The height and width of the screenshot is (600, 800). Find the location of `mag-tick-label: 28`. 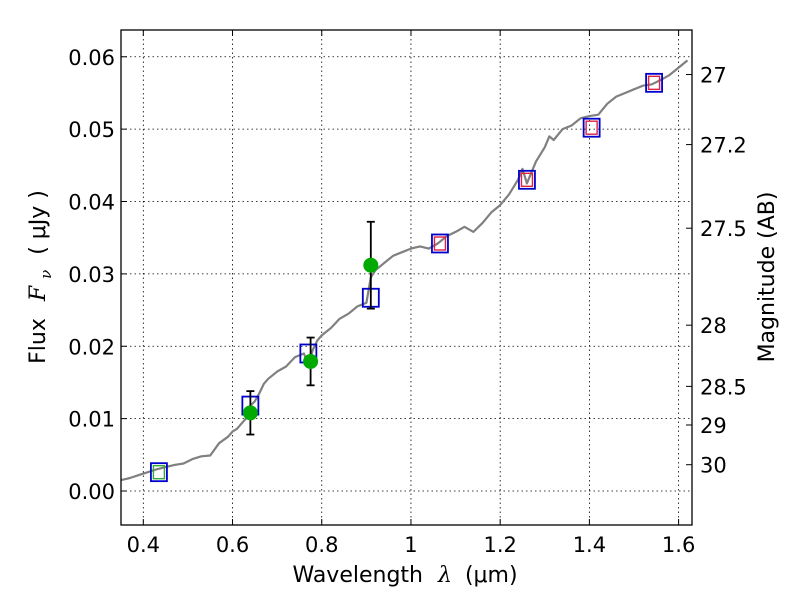

mag-tick-label: 28 is located at coordinates (713, 326).